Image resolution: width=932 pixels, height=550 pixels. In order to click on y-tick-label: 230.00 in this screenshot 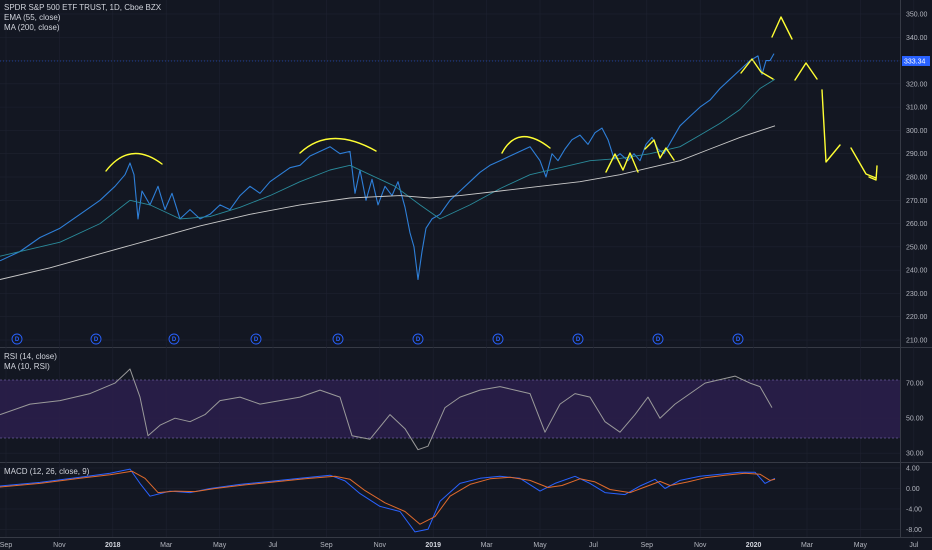, I will do `click(917, 294)`.